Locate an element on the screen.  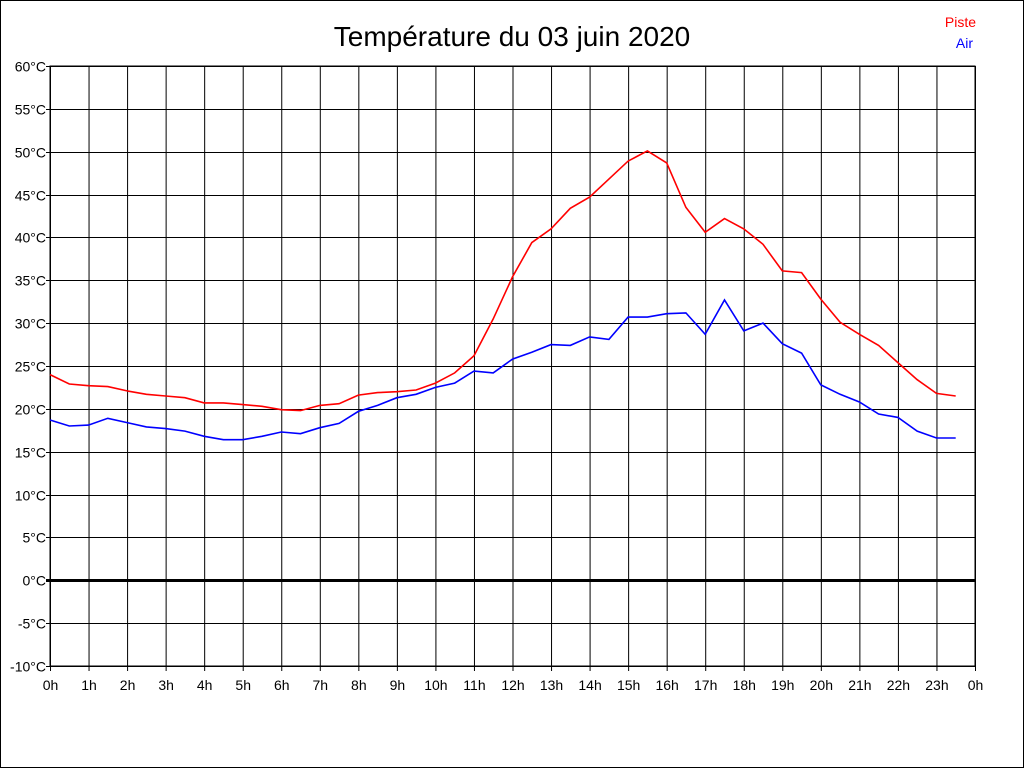
x-tick-label: 22h is located at coordinates (898, 685).